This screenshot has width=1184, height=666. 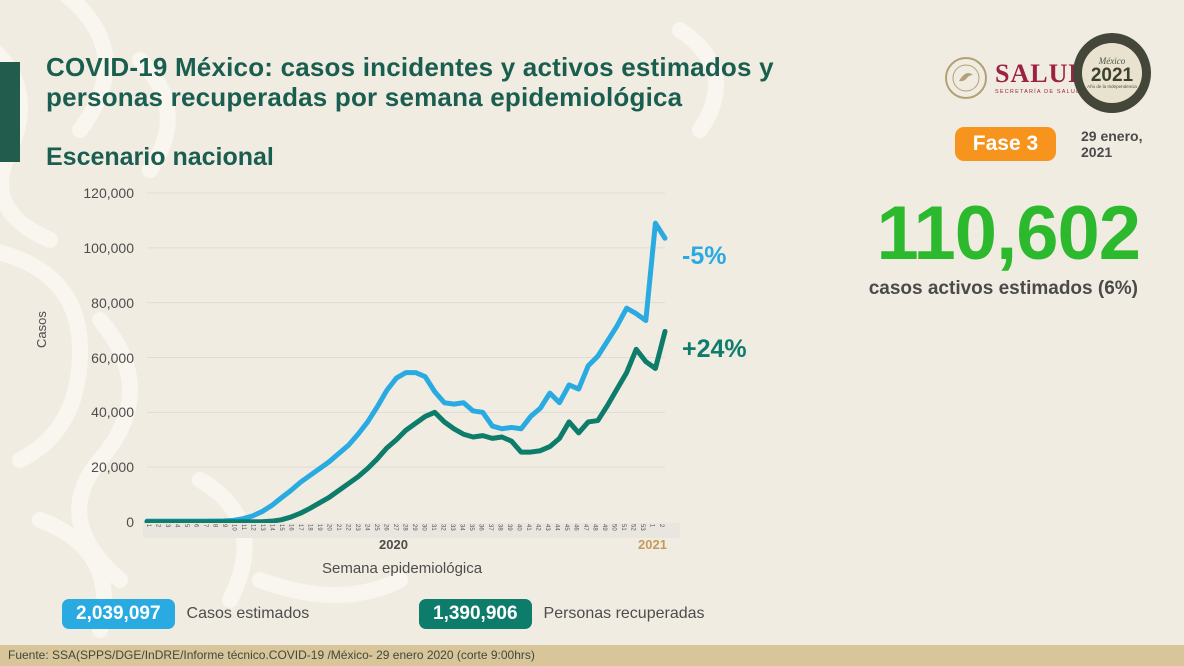 I want to click on x-tick-label: 33, so click(x=452, y=527).